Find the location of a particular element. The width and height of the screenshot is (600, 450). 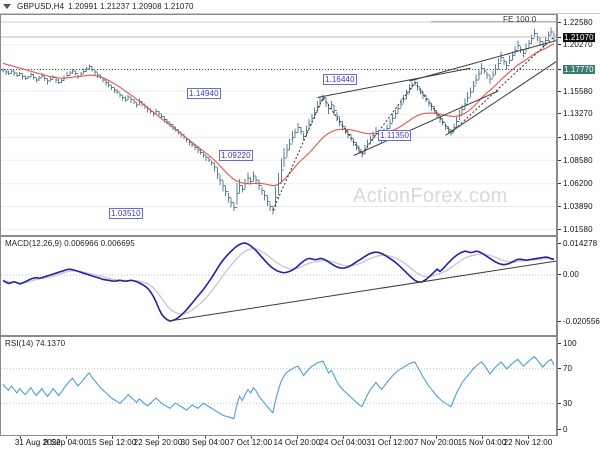

date-axis-label: 31 Aug 2022 is located at coordinates (37, 442).